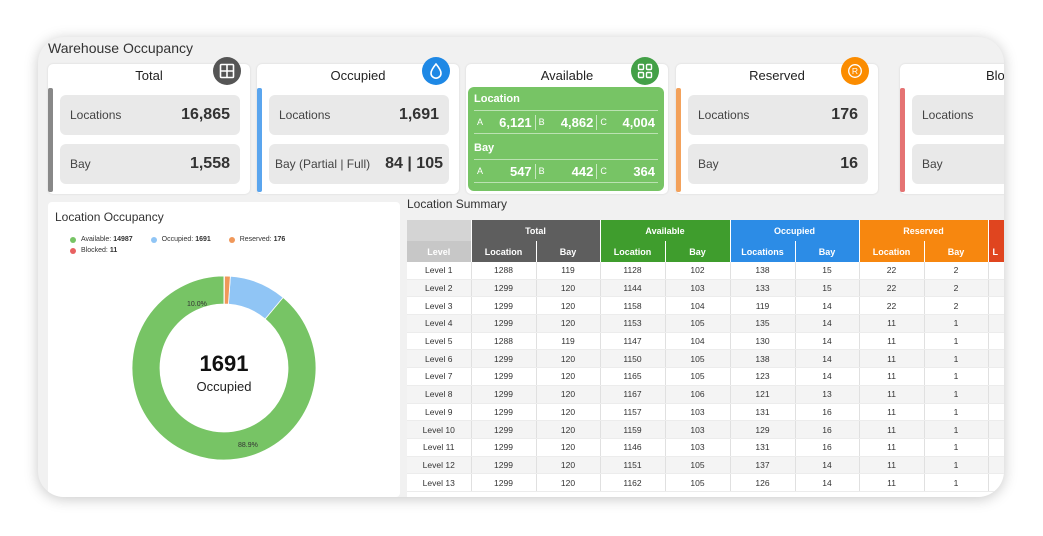  I want to click on table-row: Level 10 1299 120 1159 103 129 16 11 1, so click(705, 429).